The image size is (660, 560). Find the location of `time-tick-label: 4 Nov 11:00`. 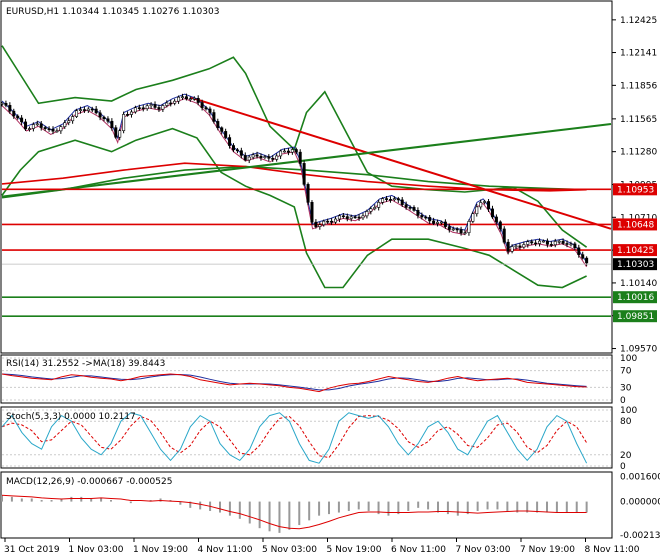

time-tick-label: 4 Nov 11:00 is located at coordinates (225, 550).